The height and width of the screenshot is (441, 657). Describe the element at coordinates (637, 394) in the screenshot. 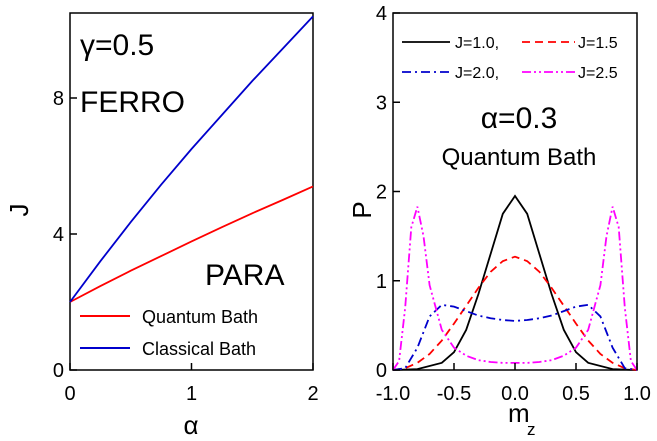

I see `right-x-tick-label: 1.0` at that location.